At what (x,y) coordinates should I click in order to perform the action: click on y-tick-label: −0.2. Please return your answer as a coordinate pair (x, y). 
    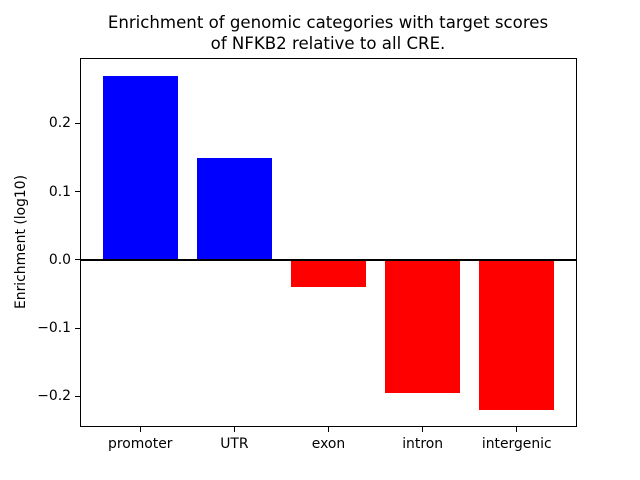
    Looking at the image, I should click on (54, 396).